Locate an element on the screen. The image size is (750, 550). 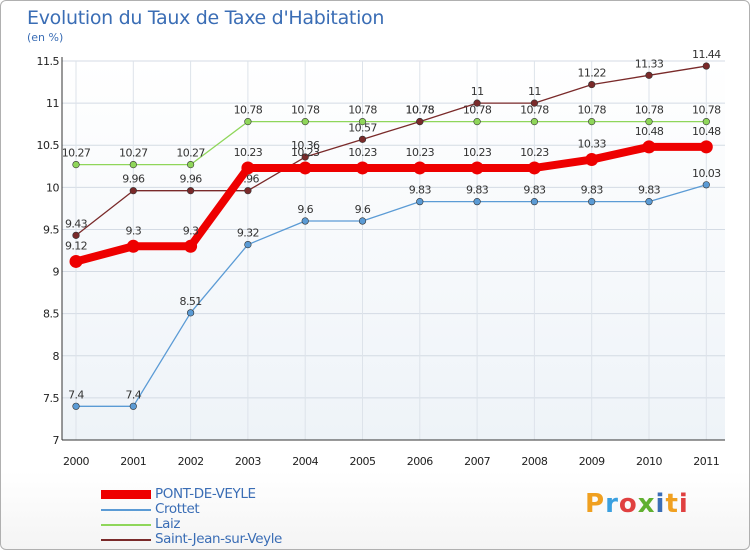
y-tick-label: 9.5 is located at coordinates (51, 229).